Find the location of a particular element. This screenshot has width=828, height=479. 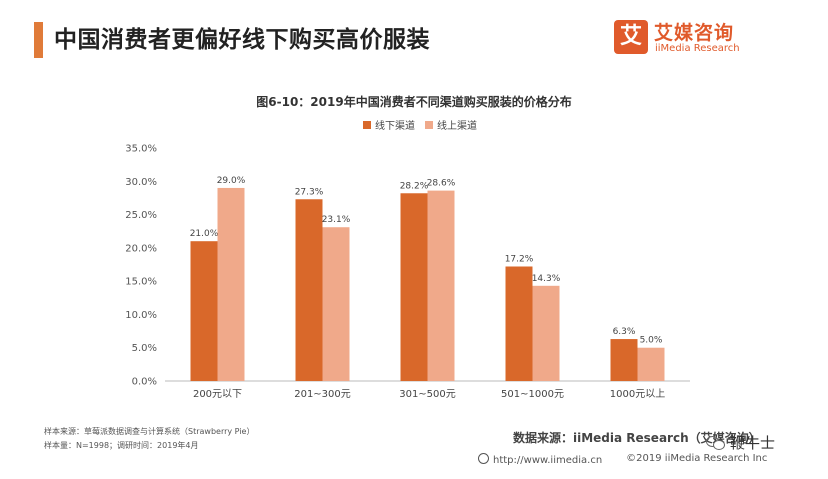

footer-url: http://www.iimedia.cn is located at coordinates (540, 459).